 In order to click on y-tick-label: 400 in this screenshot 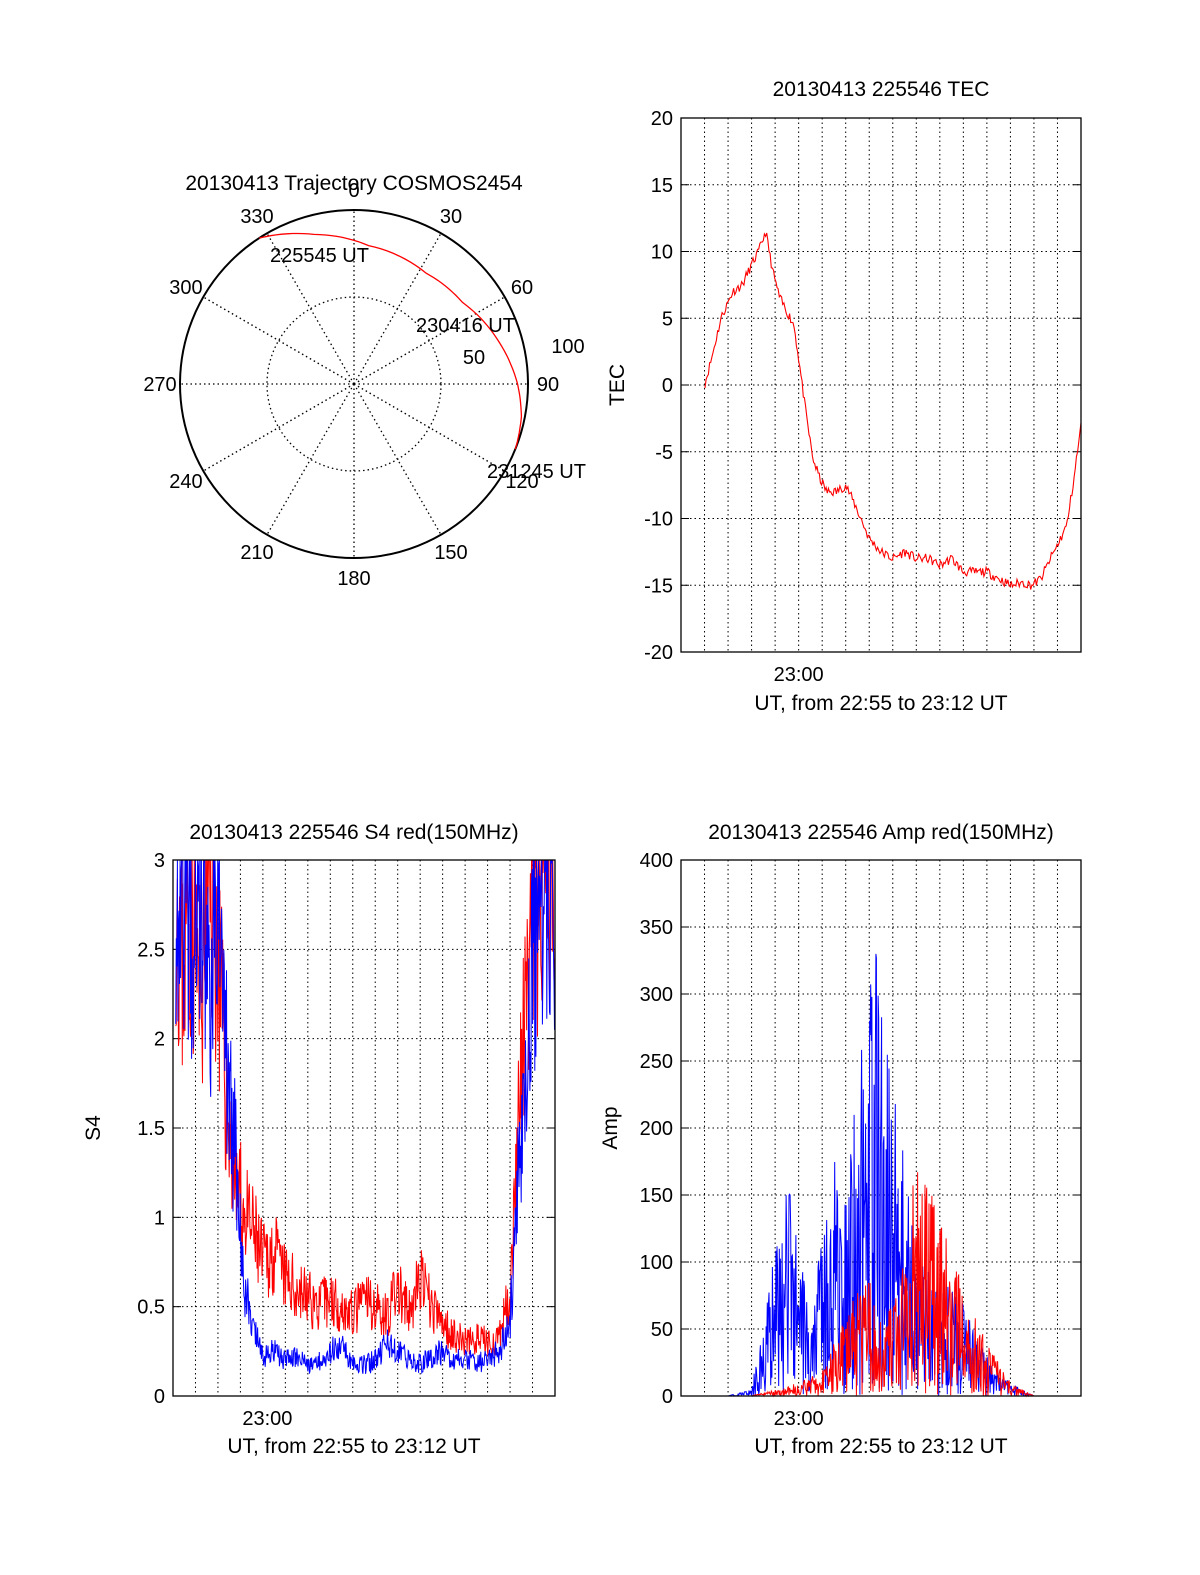, I will do `click(656, 861)`.